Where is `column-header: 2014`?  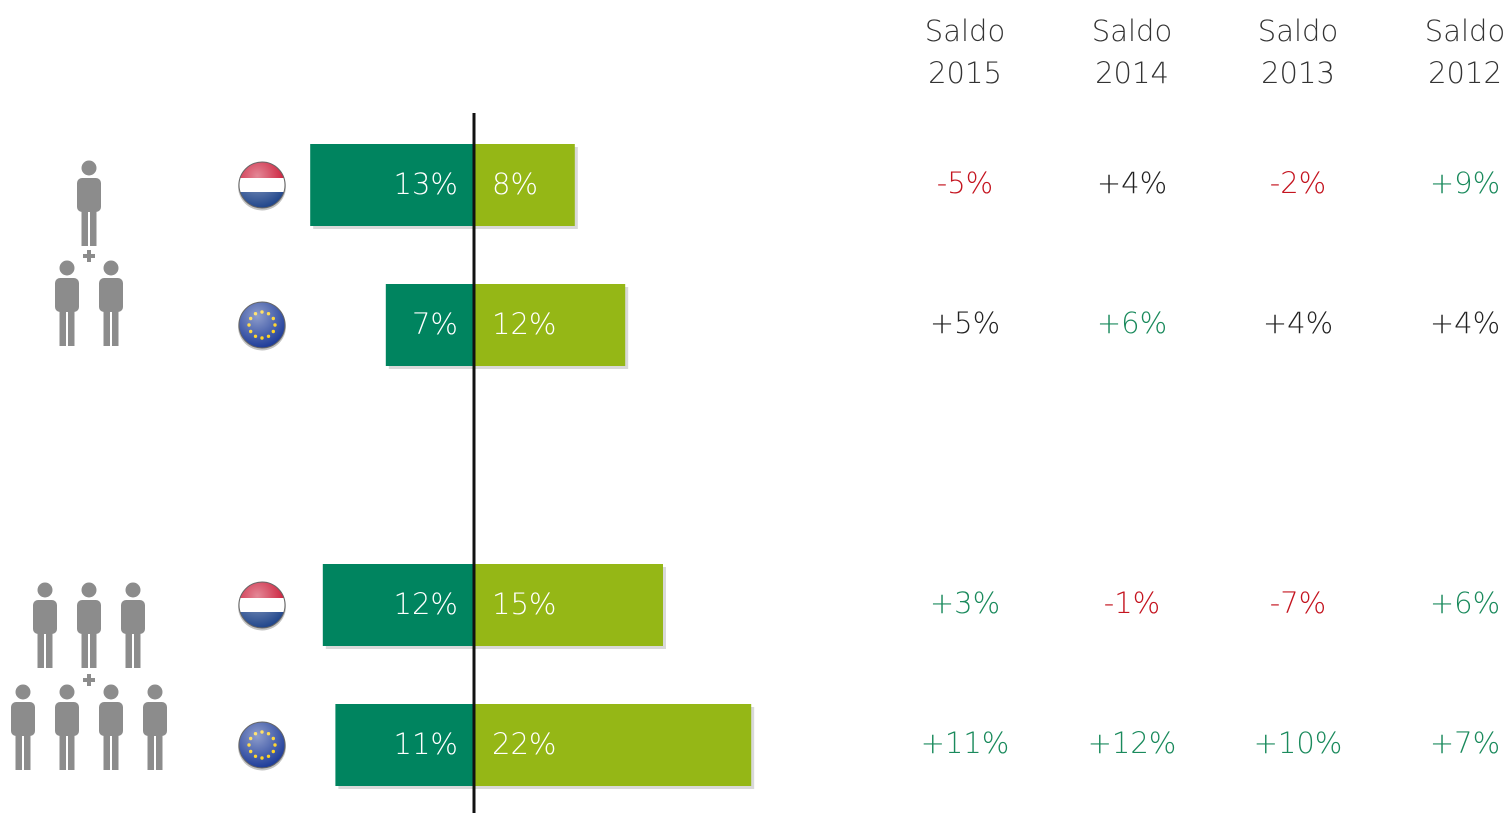 column-header: 2014 is located at coordinates (1132, 73).